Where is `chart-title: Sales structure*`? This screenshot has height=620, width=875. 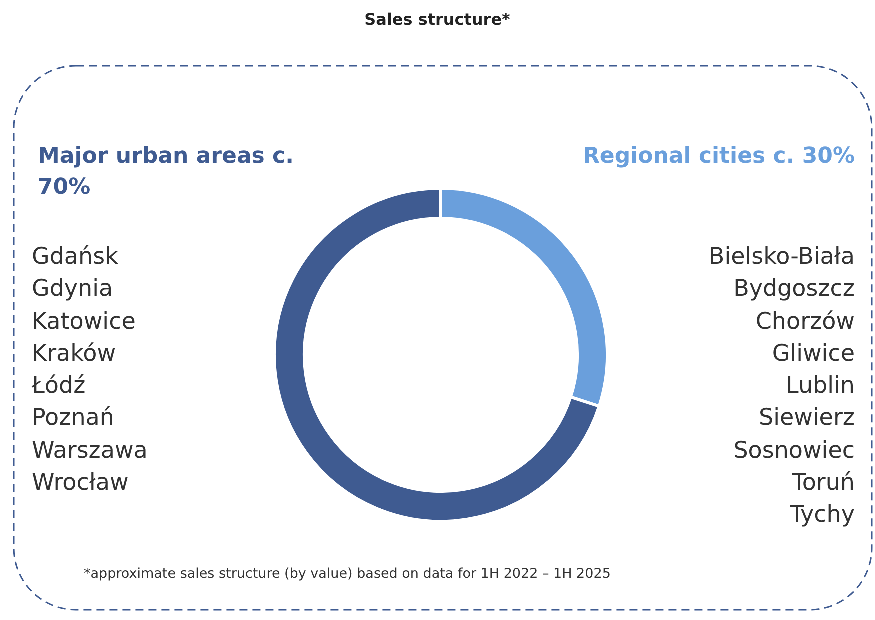
chart-title: Sales structure* is located at coordinates (438, 19).